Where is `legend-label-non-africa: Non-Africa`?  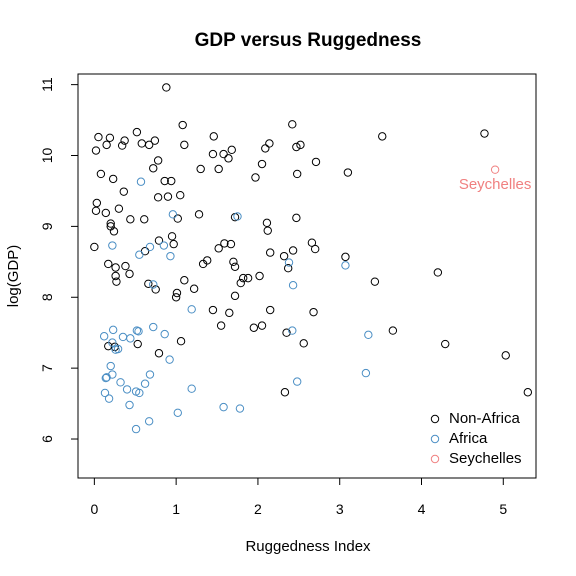 legend-label-non-africa: Non-Africa is located at coordinates (485, 418).